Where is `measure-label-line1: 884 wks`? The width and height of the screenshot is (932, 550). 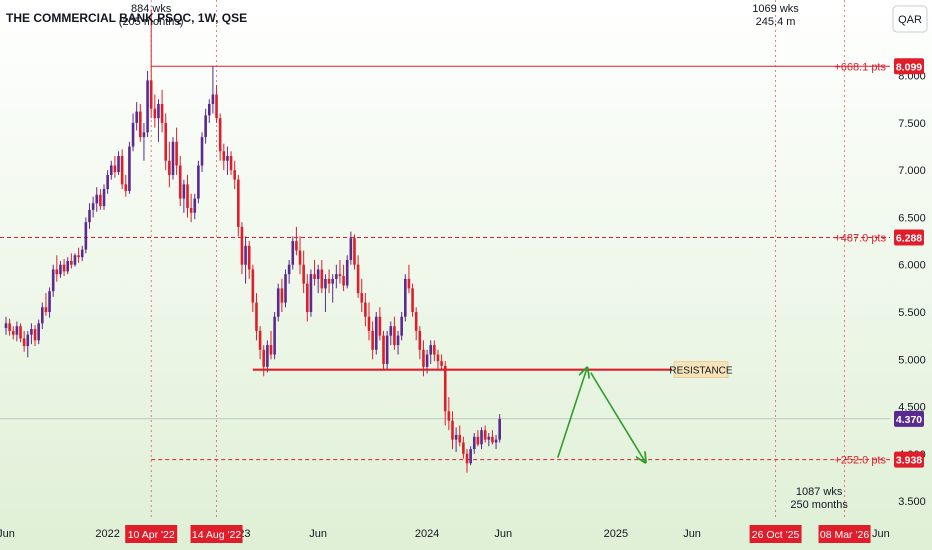
measure-label-line1: 884 wks is located at coordinates (151, 9).